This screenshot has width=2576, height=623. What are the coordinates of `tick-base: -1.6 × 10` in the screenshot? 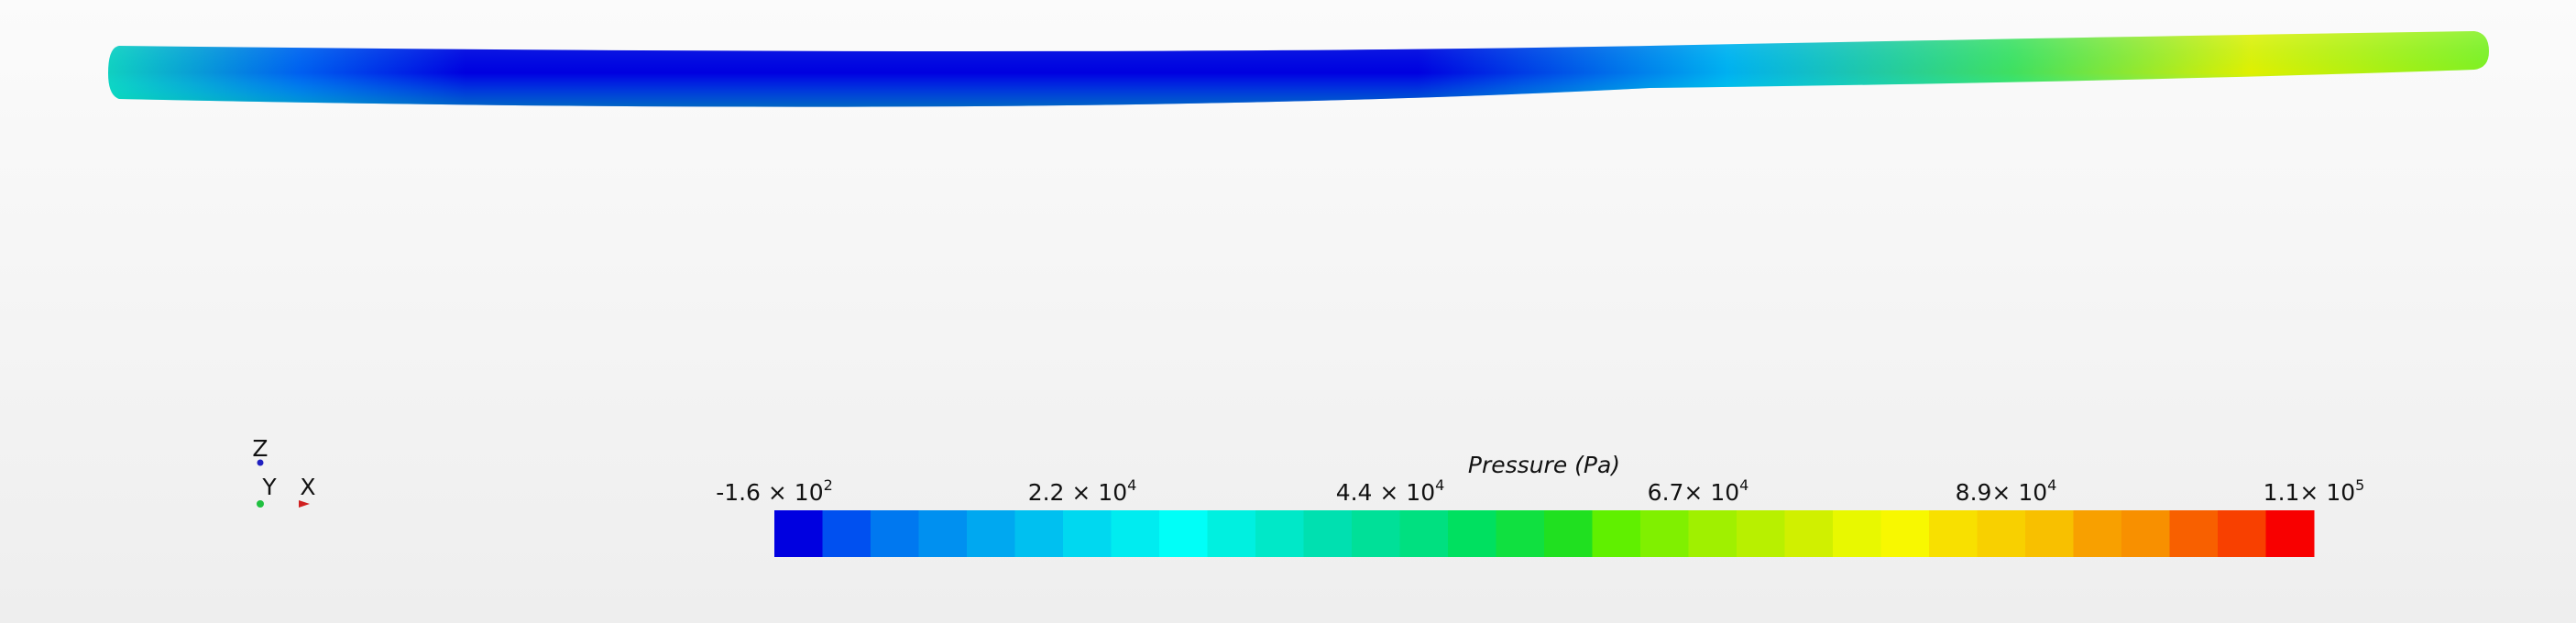 It's located at (769, 492).